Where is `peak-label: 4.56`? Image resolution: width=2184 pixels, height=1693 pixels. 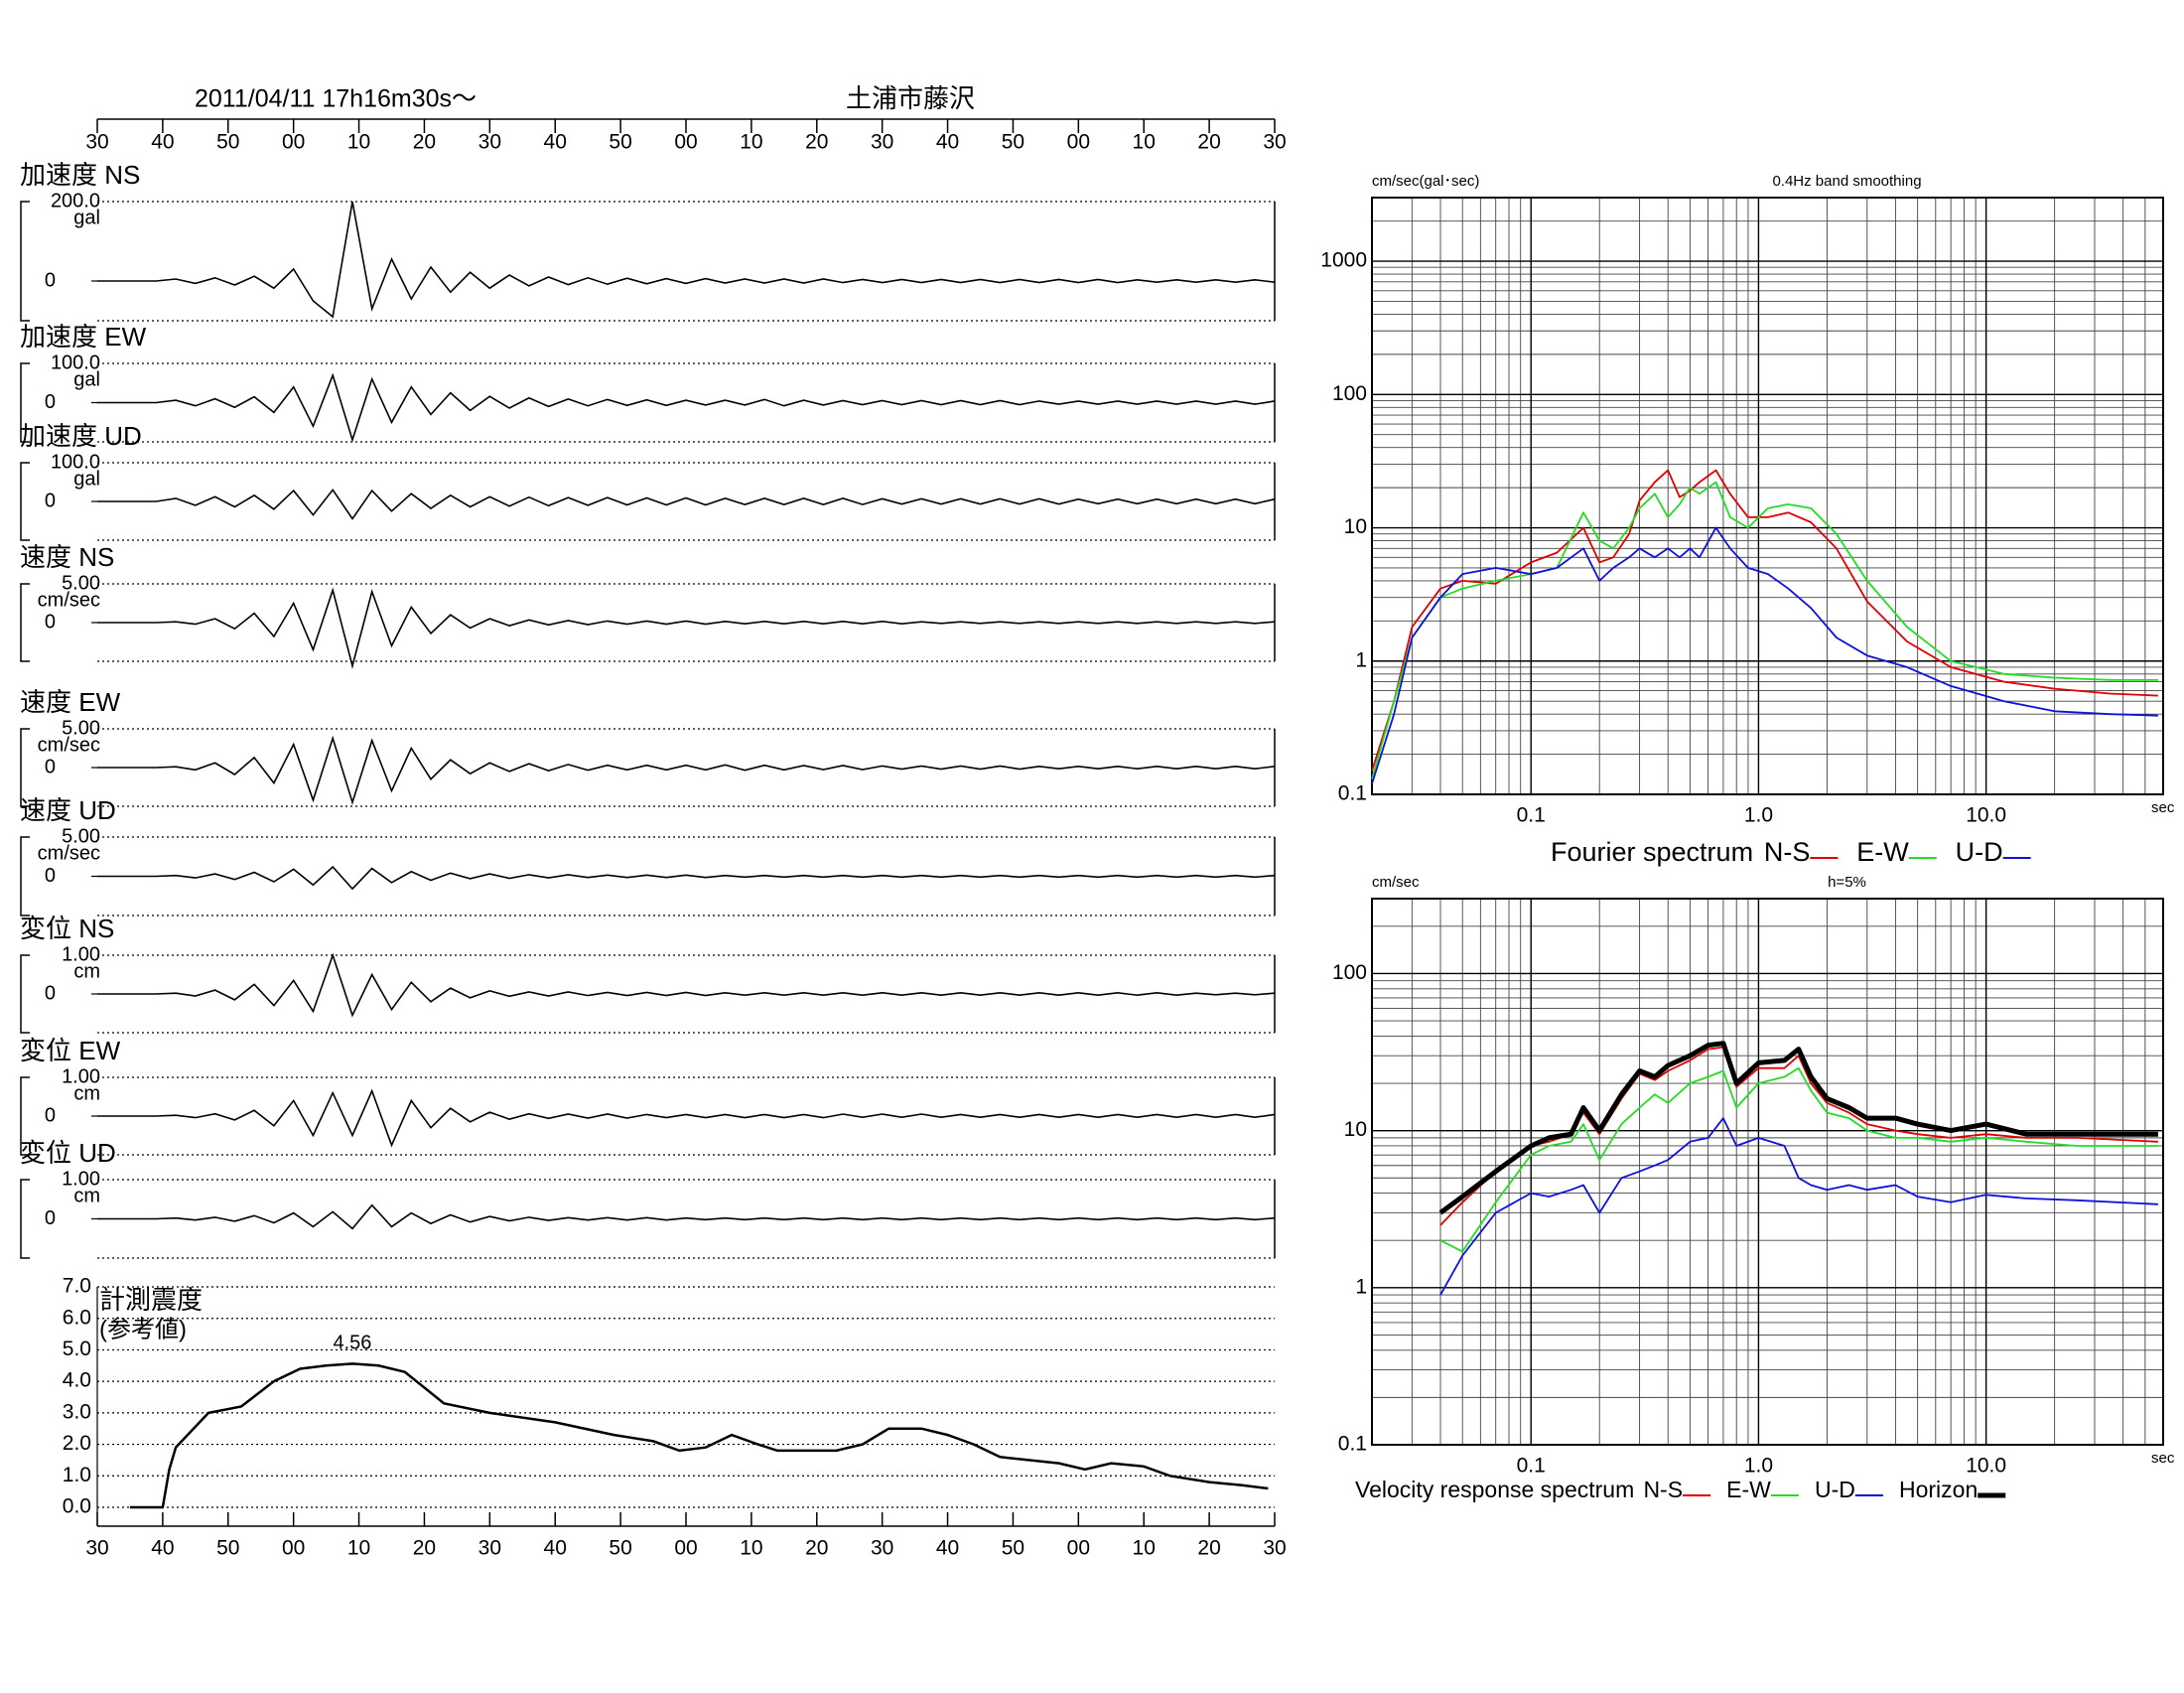 peak-label: 4.56 is located at coordinates (352, 1343).